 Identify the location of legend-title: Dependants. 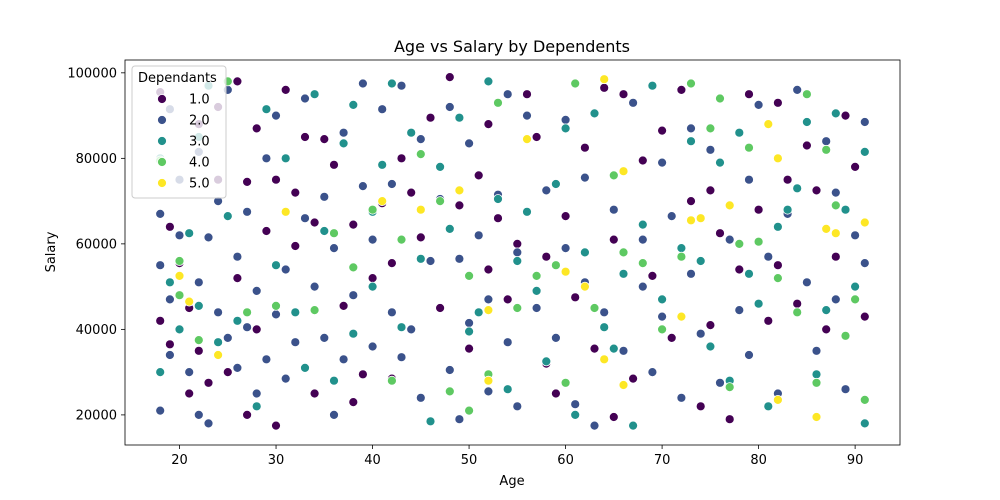
(177, 78).